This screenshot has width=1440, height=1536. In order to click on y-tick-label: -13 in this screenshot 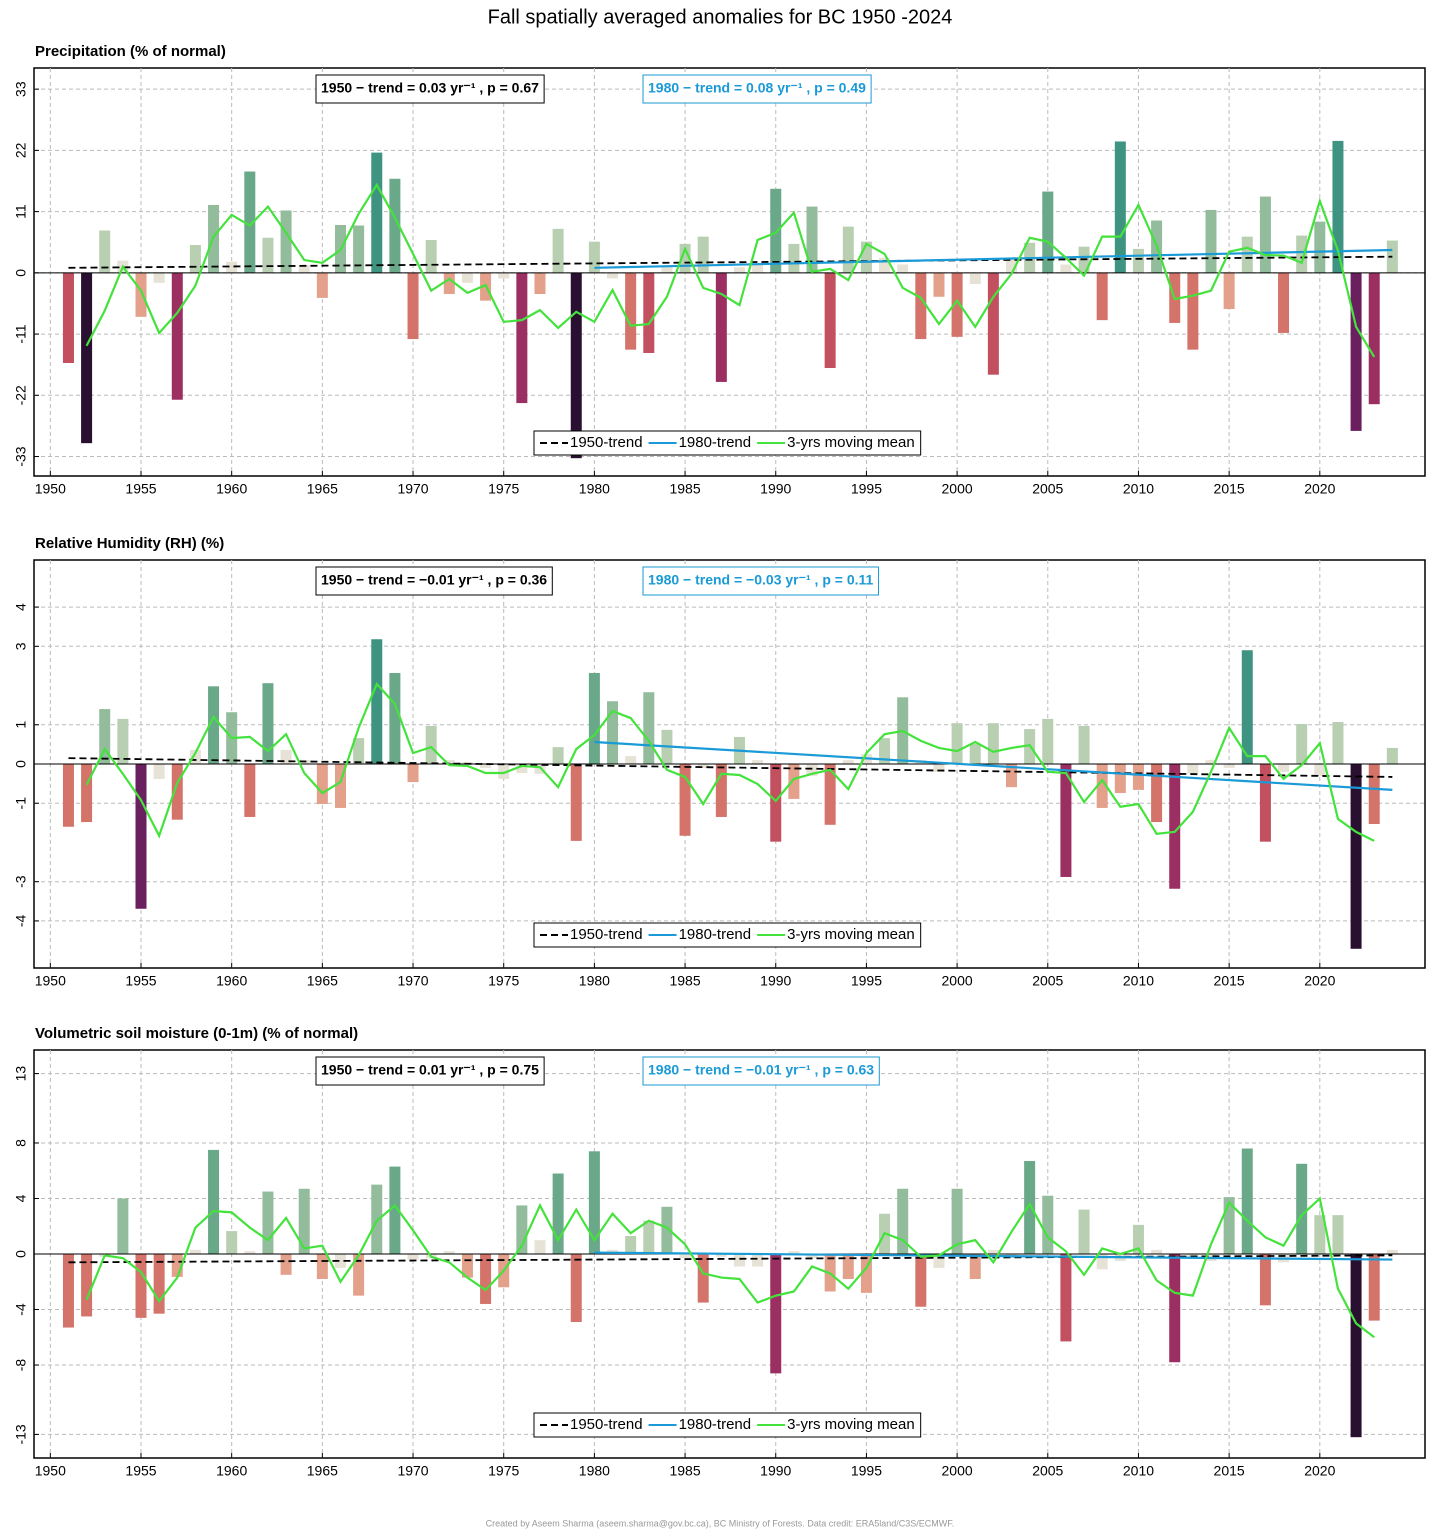, I will do `click(21, 1434)`.